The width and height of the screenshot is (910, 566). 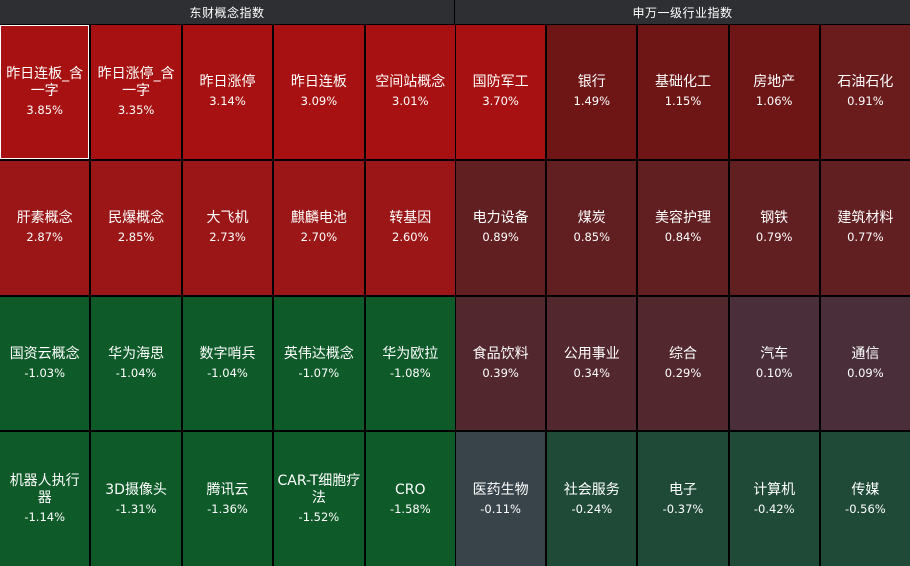 I want to click on heatmap-tile: 转基因 2.60%, so click(x=410, y=227).